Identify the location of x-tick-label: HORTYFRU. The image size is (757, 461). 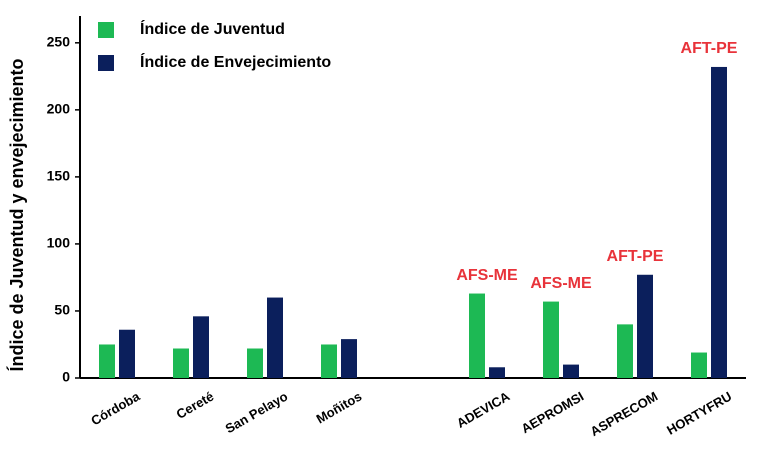
(699, 413).